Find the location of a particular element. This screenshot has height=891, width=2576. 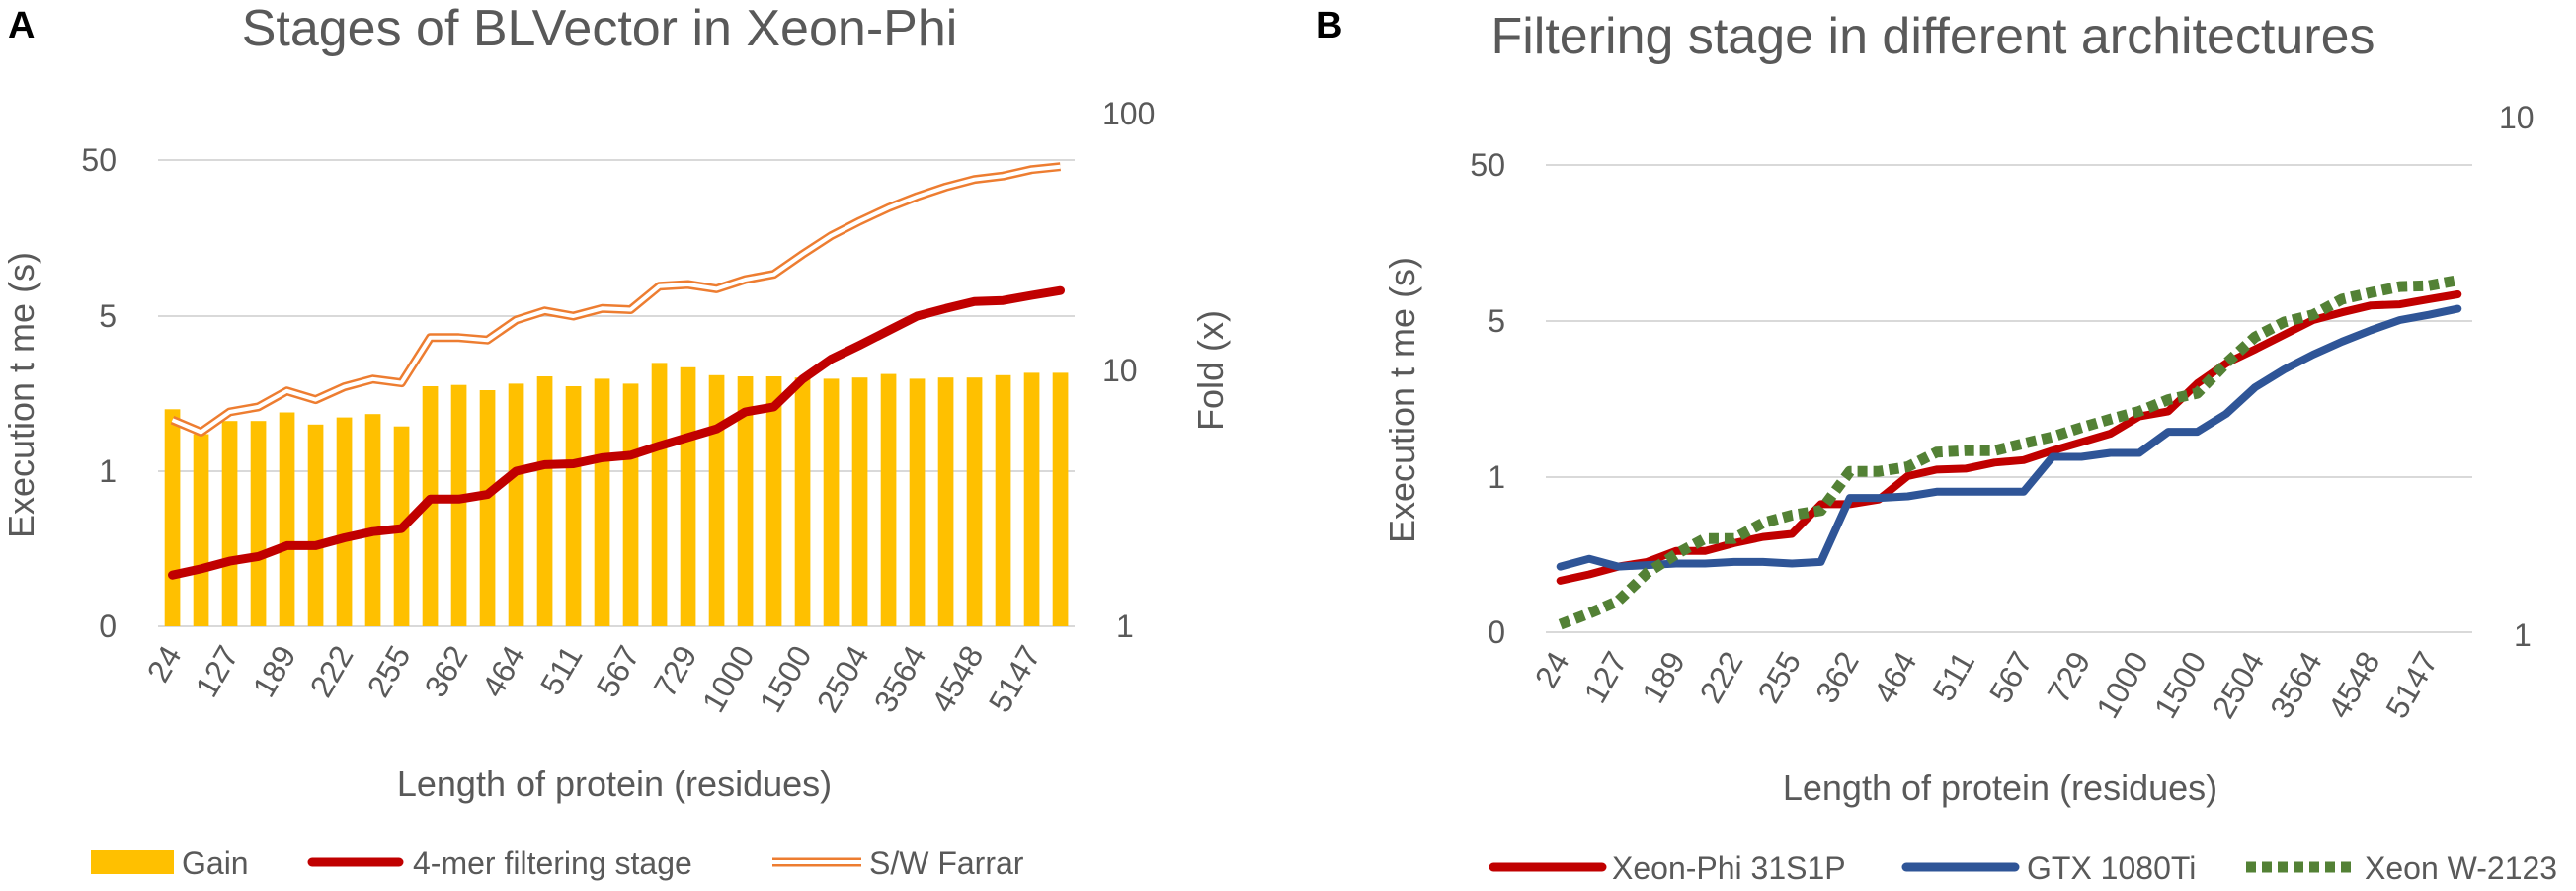

panel-a-xtick: 567 is located at coordinates (618, 671).